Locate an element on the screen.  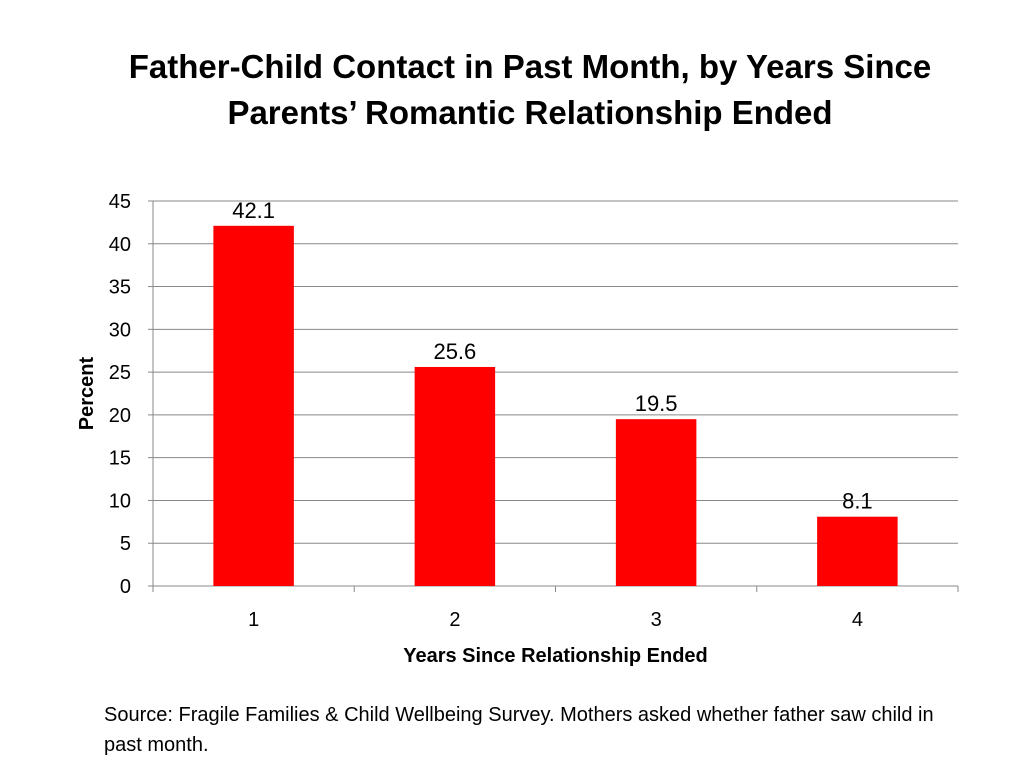
x-tick-label: 2 is located at coordinates (454, 620).